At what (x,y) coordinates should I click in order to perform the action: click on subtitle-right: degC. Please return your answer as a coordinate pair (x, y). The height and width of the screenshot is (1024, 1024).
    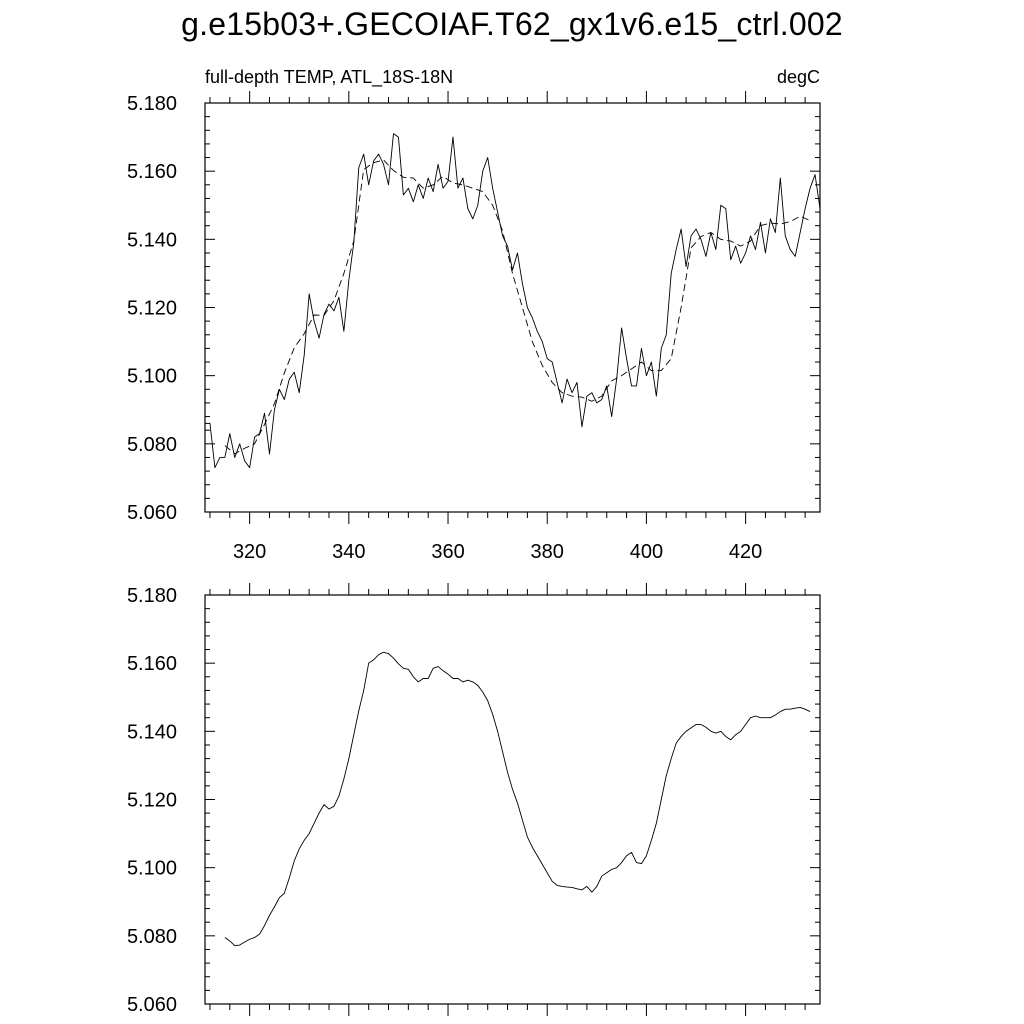
    Looking at the image, I should click on (798, 77).